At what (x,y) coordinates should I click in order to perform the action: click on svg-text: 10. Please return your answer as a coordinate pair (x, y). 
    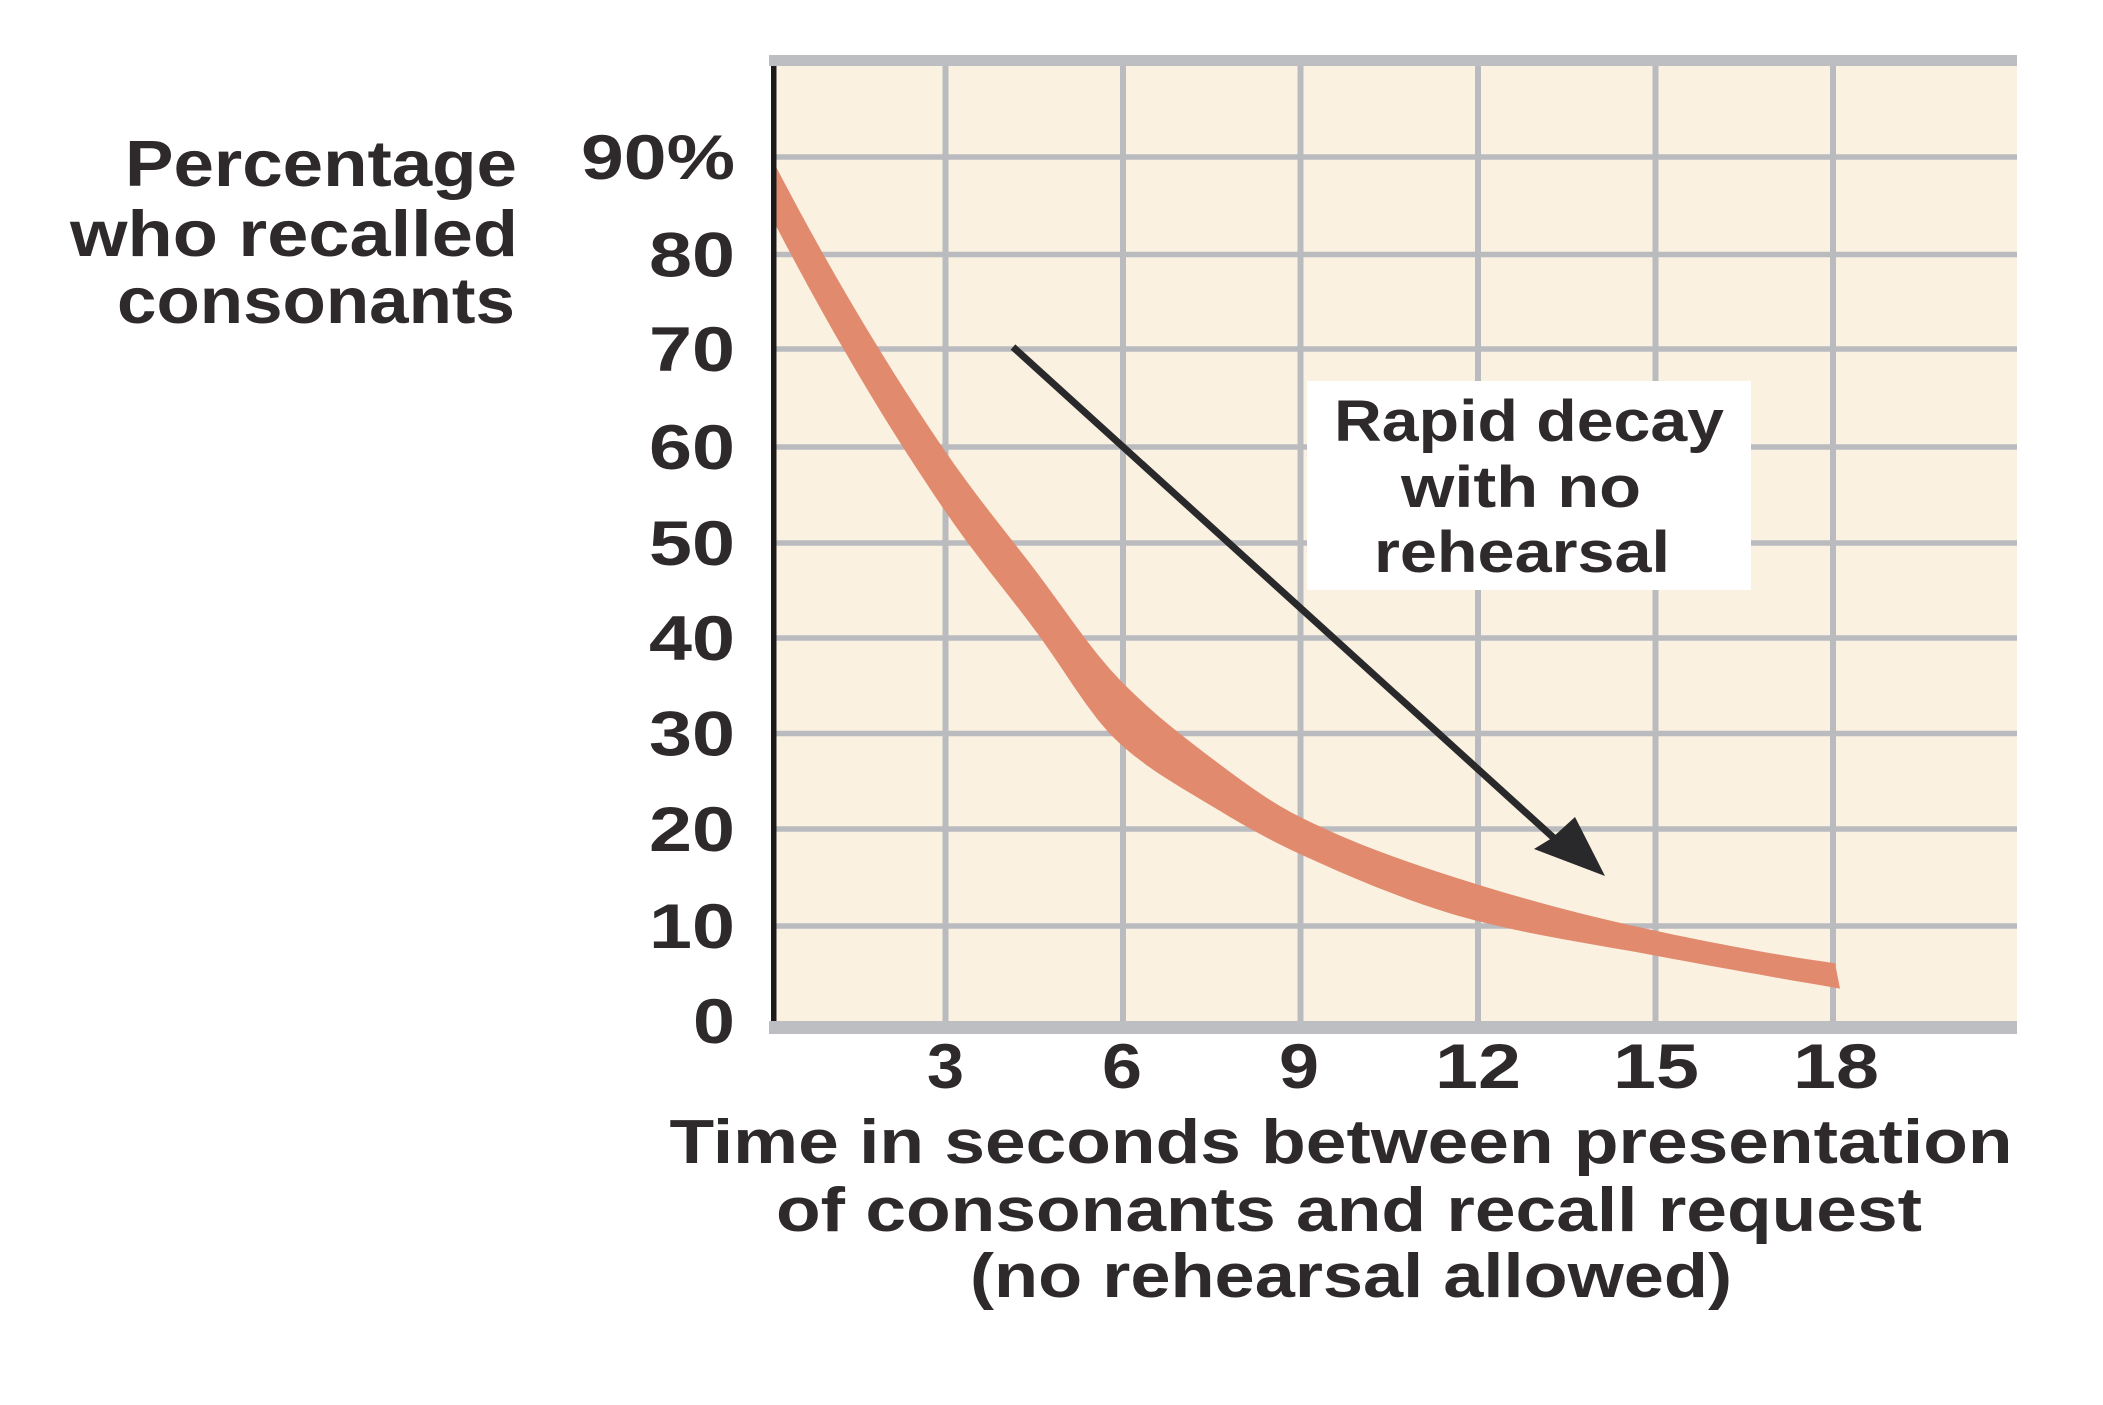
    Looking at the image, I should click on (692, 927).